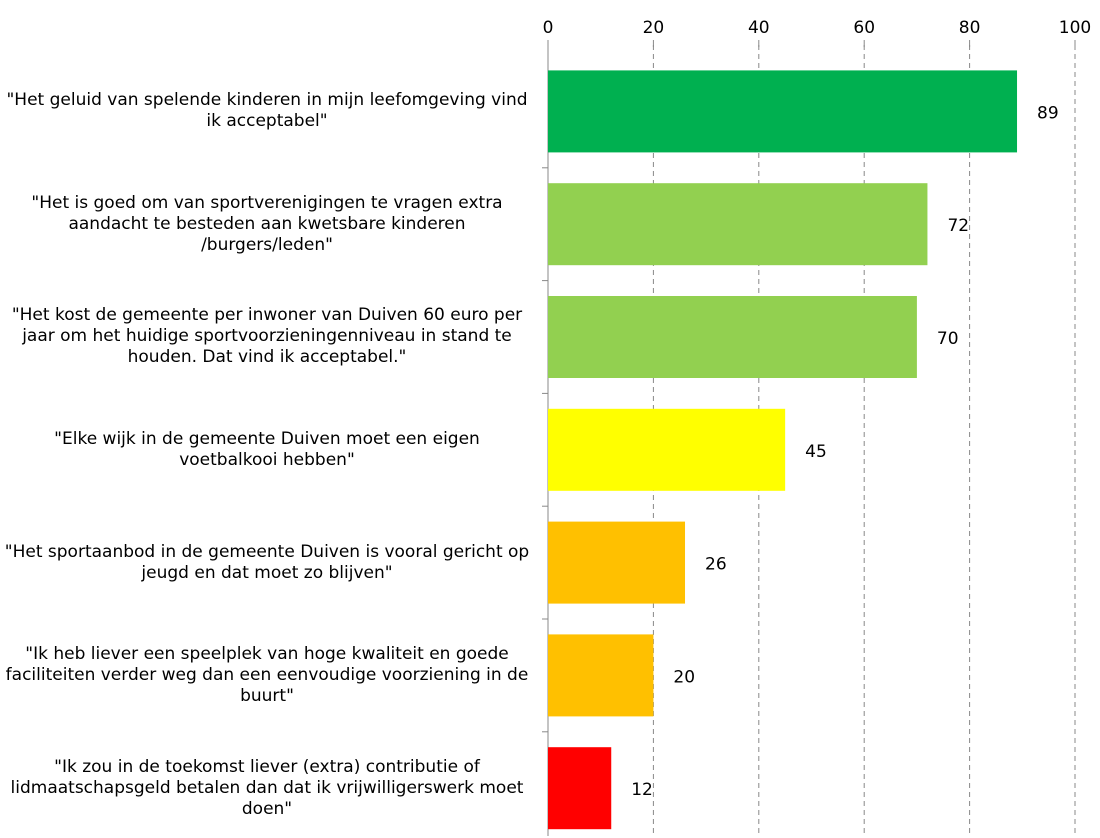 The image size is (1100, 838). I want to click on value-label: 26, so click(716, 565).